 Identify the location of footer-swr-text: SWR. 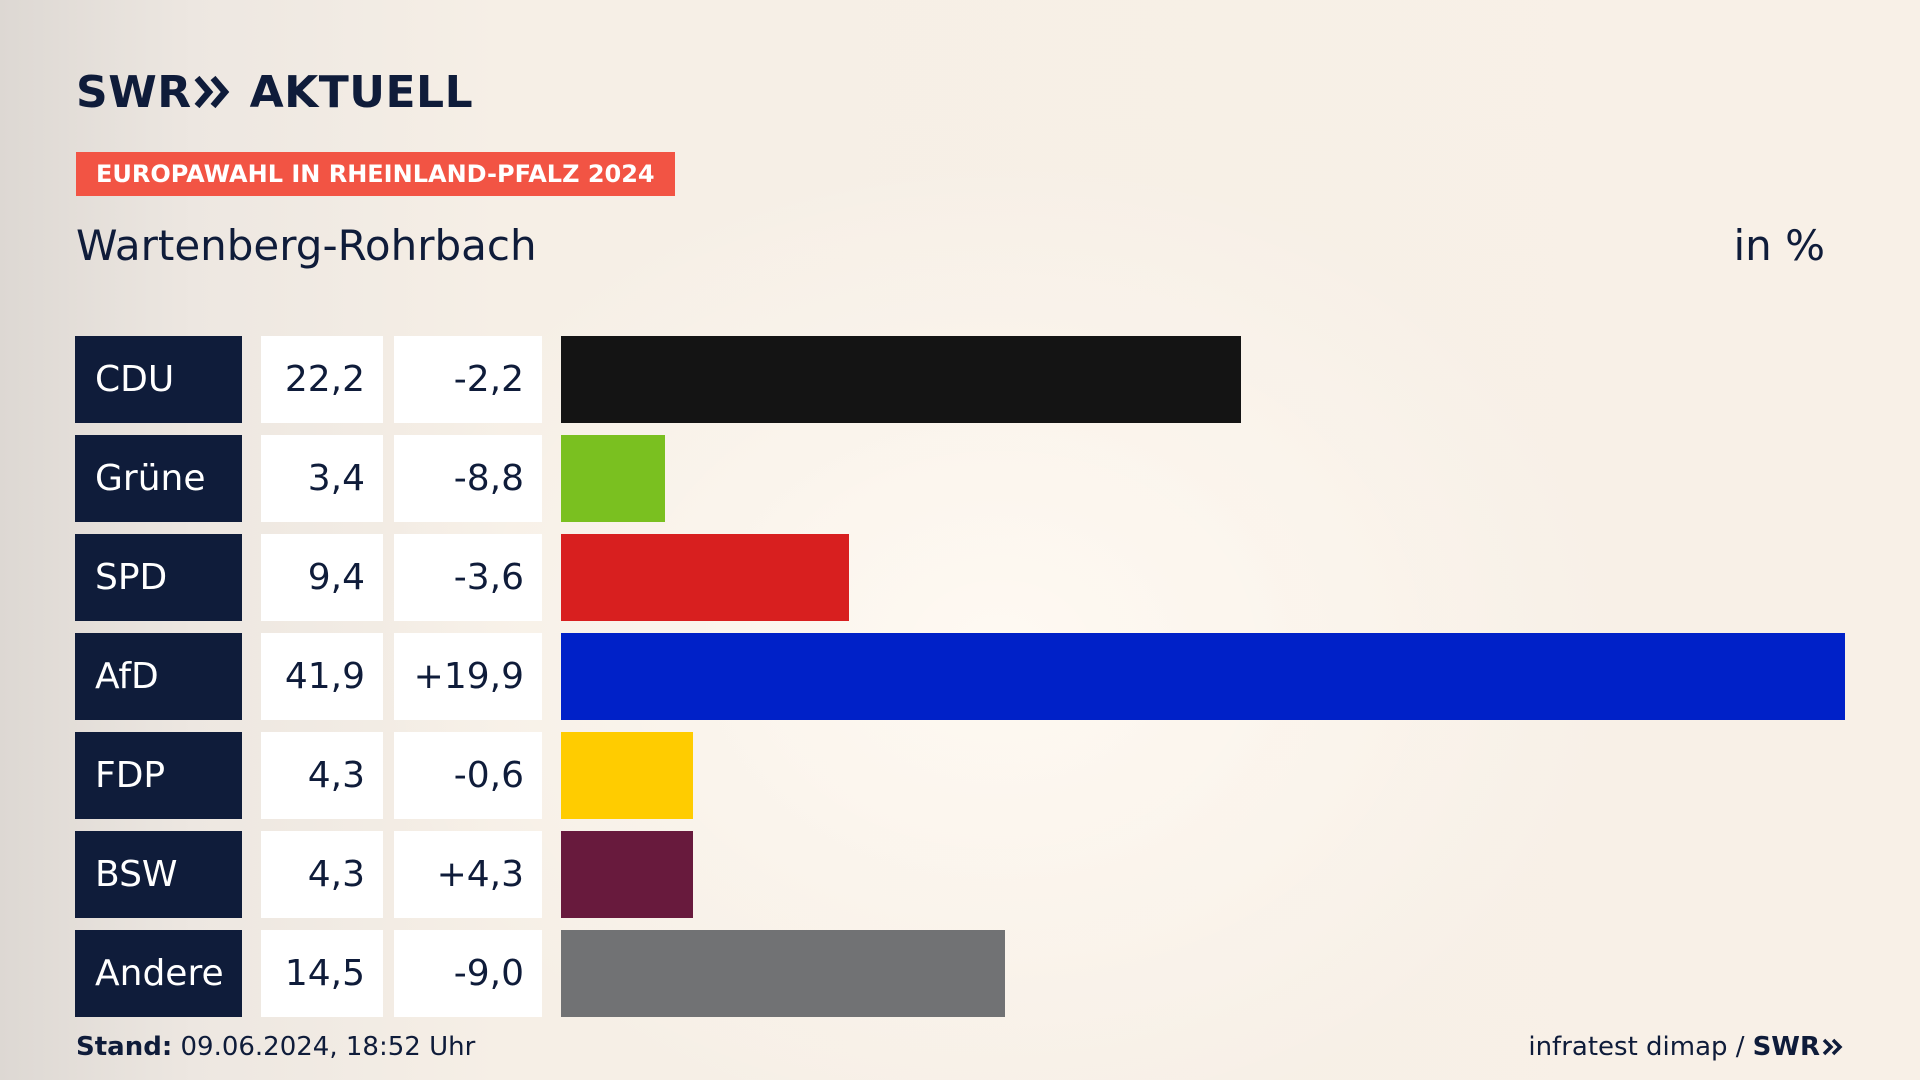
(1786, 1047).